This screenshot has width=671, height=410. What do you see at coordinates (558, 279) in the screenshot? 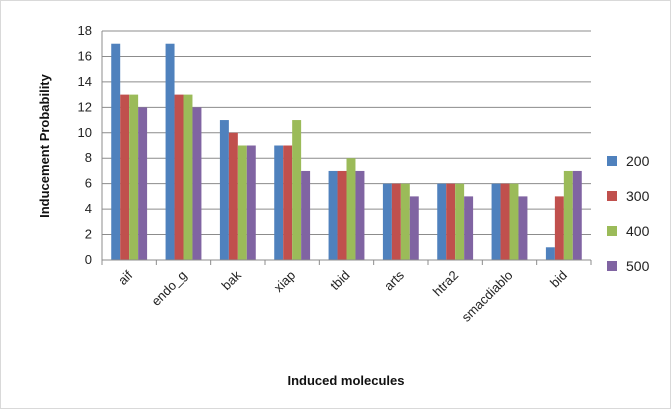
I see `x-tick-label-bid: bid` at bounding box center [558, 279].